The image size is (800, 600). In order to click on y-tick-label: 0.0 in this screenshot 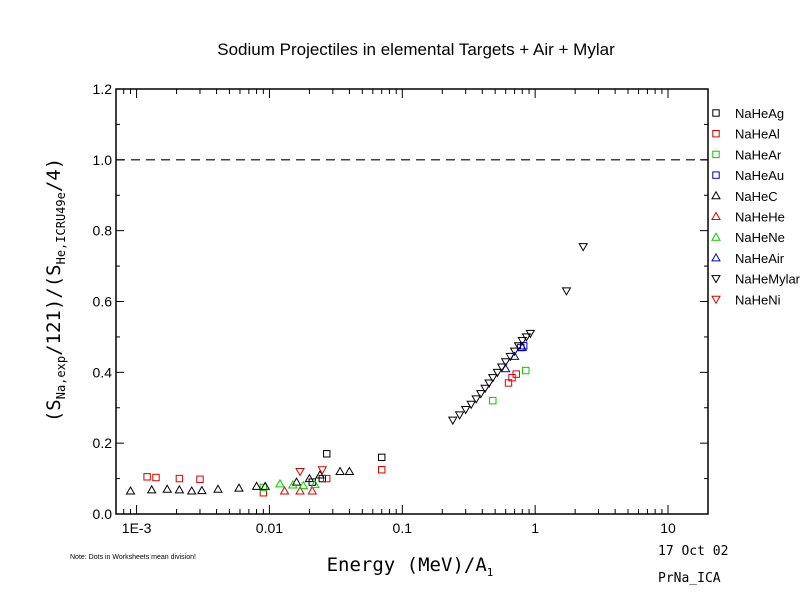, I will do `click(103, 514)`.